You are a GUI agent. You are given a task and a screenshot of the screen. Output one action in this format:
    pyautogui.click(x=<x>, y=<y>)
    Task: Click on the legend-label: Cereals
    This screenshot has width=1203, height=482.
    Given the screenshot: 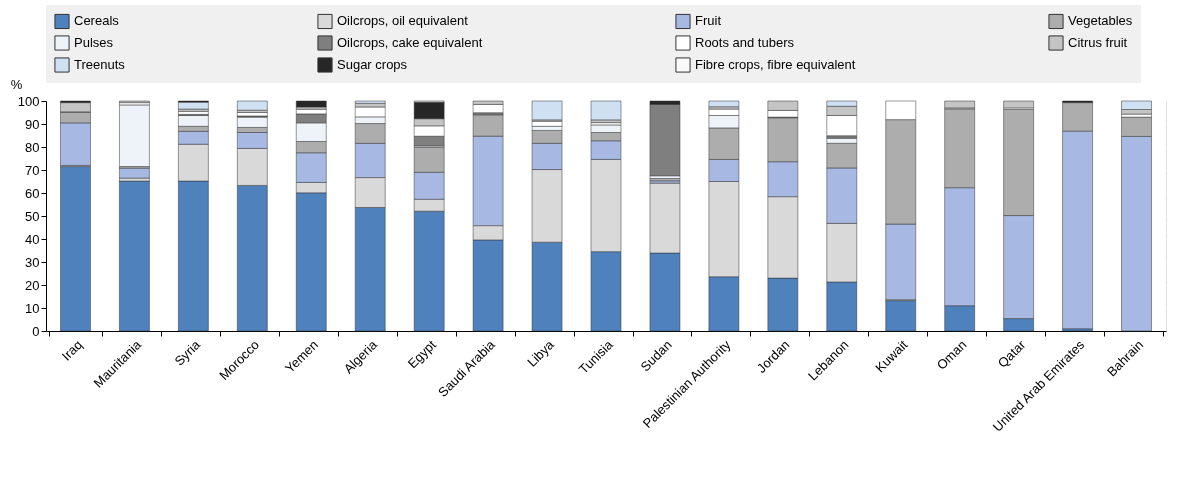 What is the action you would take?
    pyautogui.click(x=97, y=21)
    